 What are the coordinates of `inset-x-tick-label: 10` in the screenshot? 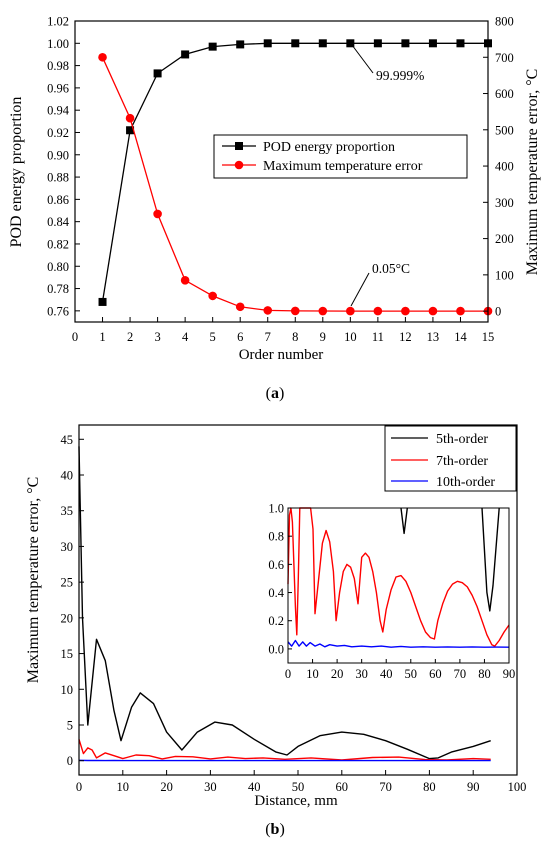 It's located at (312, 674).